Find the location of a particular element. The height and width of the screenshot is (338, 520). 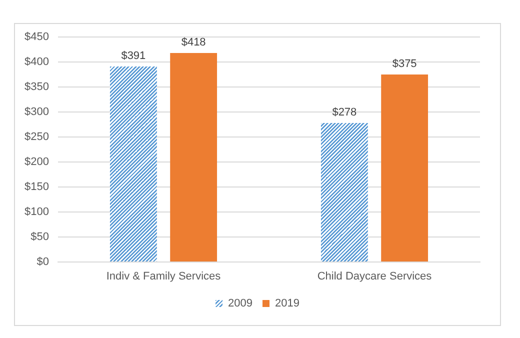

y-tick-label: $200 is located at coordinates (36, 162).